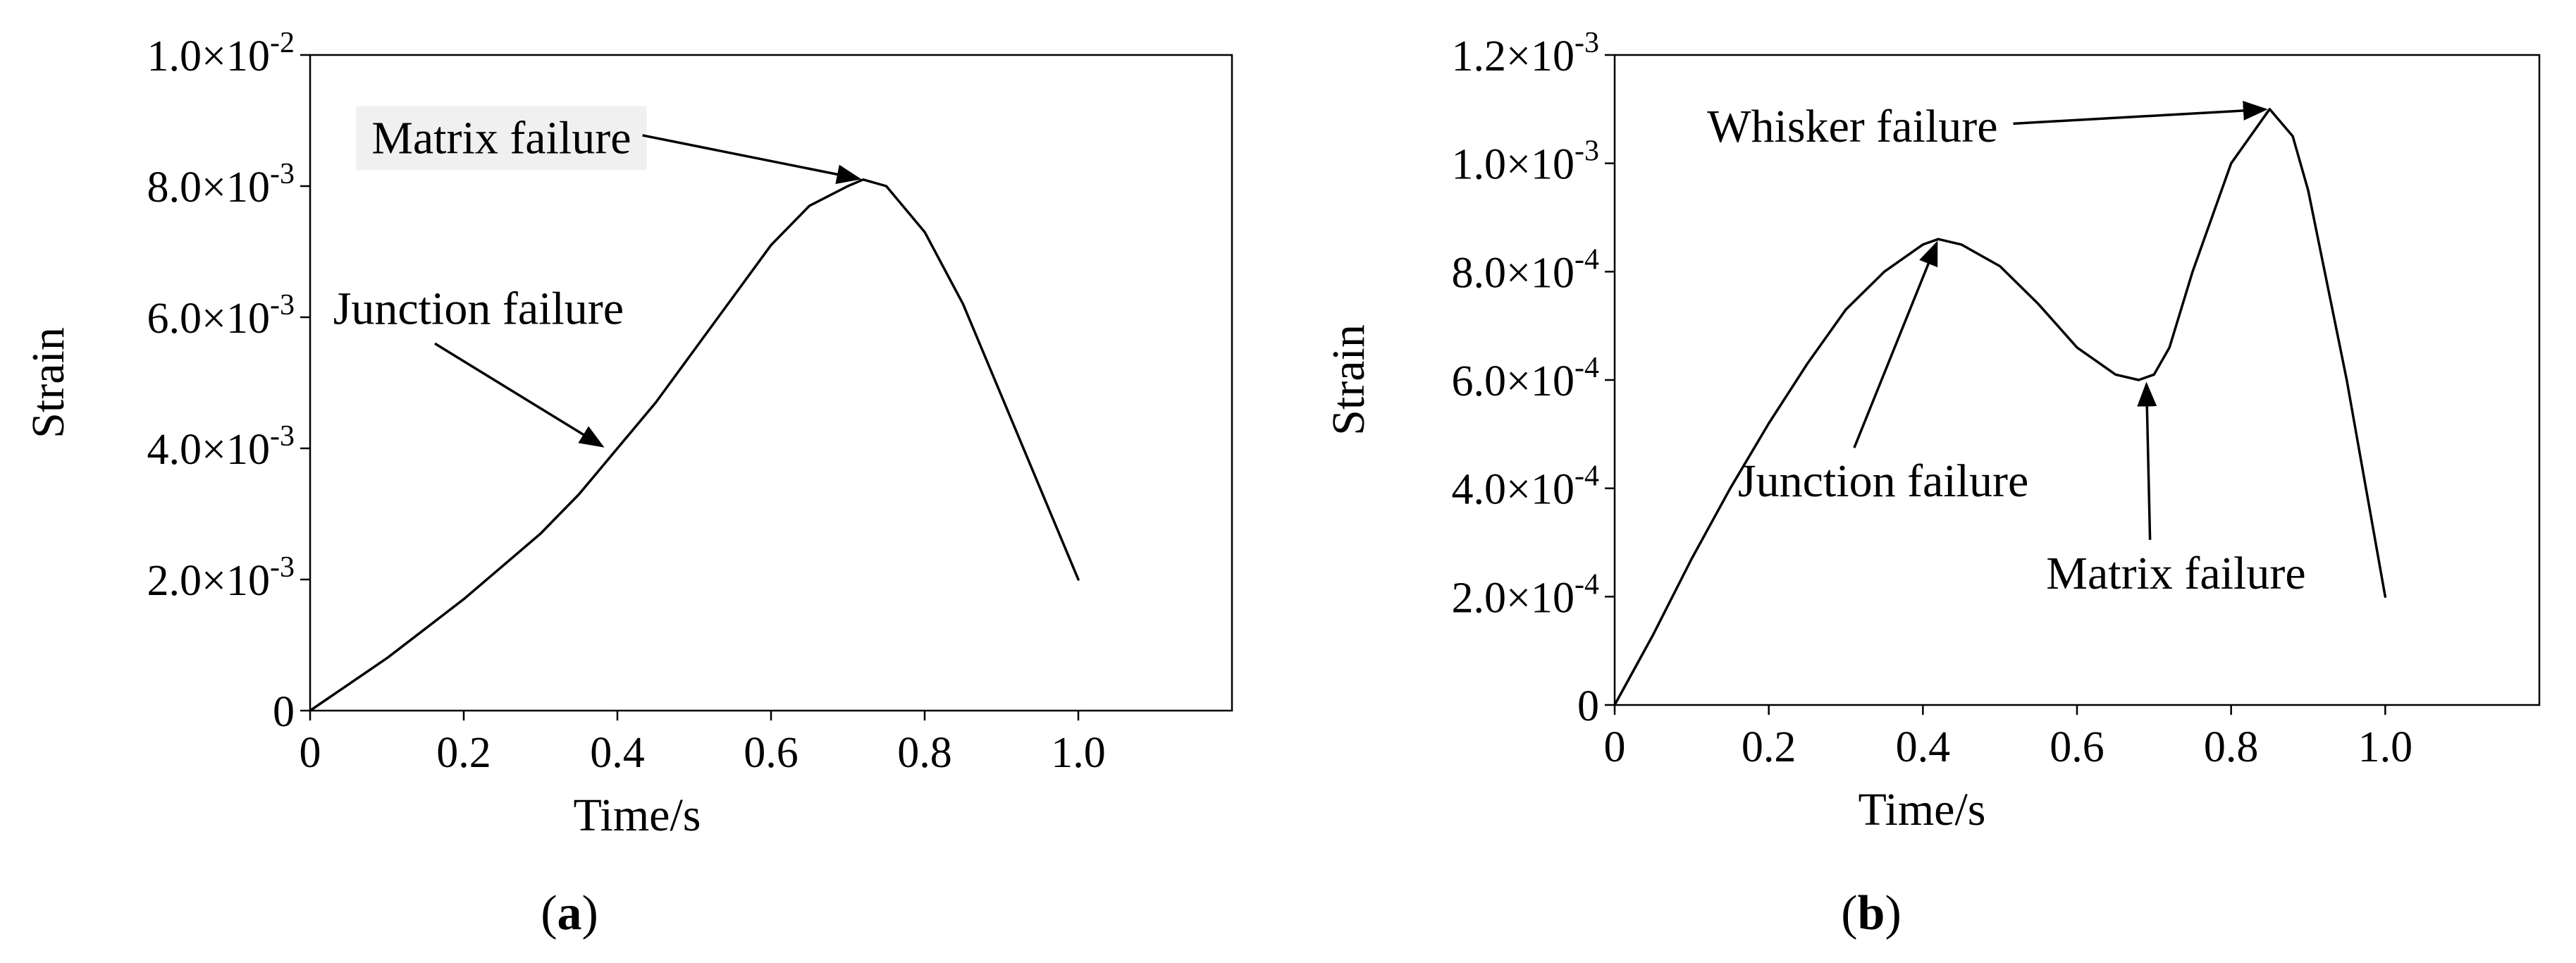  I want to click on y-tick-label: 1.0×10⁻², so click(221, 53).